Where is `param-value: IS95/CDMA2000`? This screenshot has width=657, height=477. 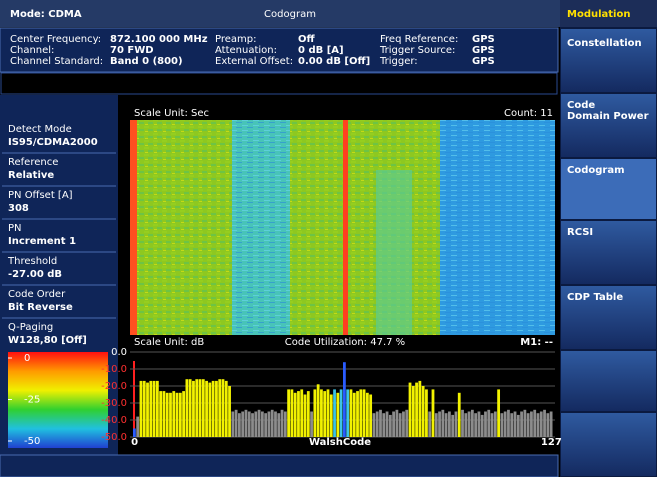 param-value: IS95/CDMA2000 is located at coordinates (53, 142).